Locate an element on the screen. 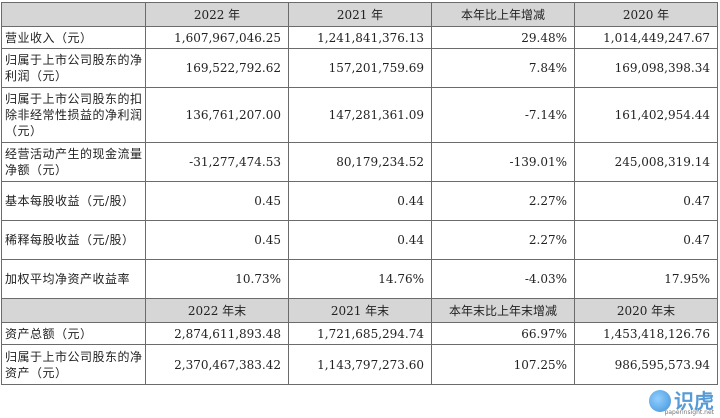  row-label: 资产总额（元） is located at coordinates (73, 333).